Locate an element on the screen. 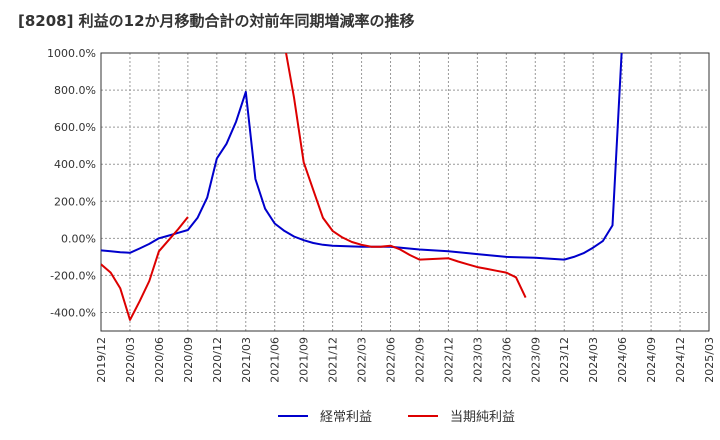  x-tick-label: 2022/03 is located at coordinates (362, 360).